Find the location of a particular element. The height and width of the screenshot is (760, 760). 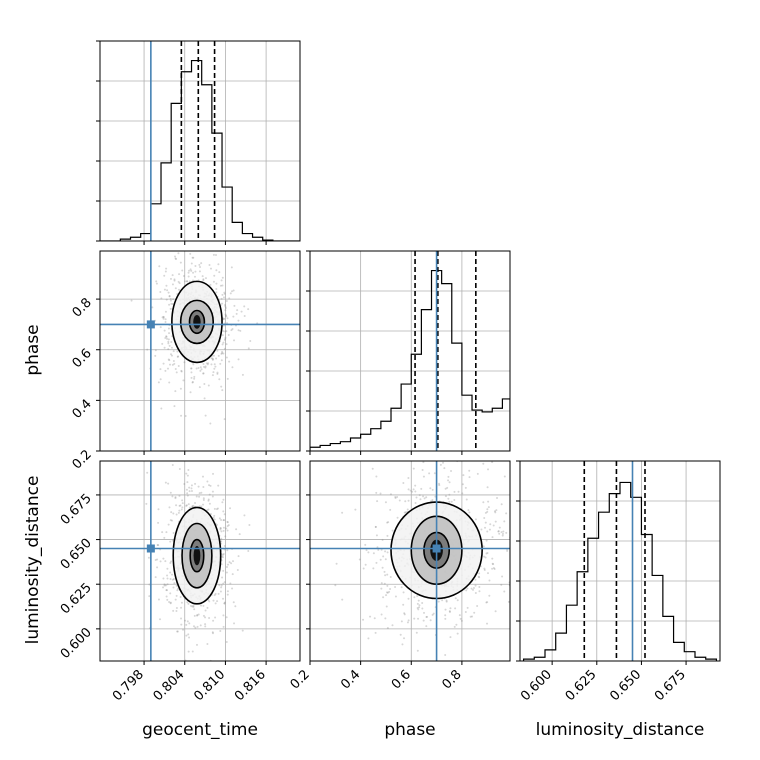

tick-label-x-phase: 0.6 is located at coordinates (401, 679).